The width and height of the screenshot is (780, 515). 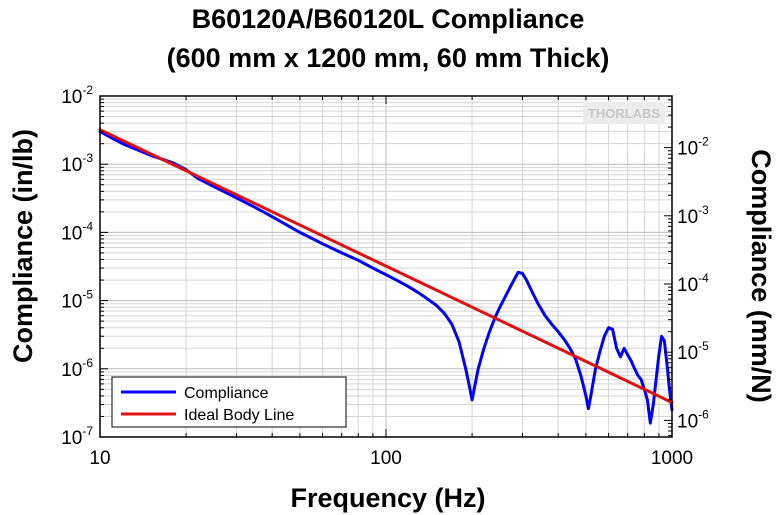 I want to click on y-tick-label: 10⁻³, so click(x=77, y=163).